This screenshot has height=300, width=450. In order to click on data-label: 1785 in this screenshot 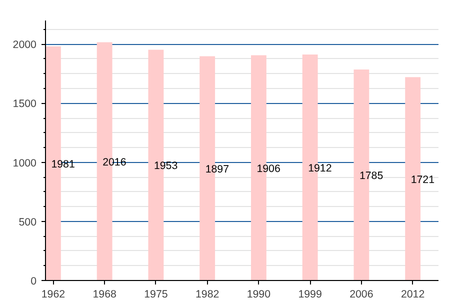, I will do `click(371, 176)`.